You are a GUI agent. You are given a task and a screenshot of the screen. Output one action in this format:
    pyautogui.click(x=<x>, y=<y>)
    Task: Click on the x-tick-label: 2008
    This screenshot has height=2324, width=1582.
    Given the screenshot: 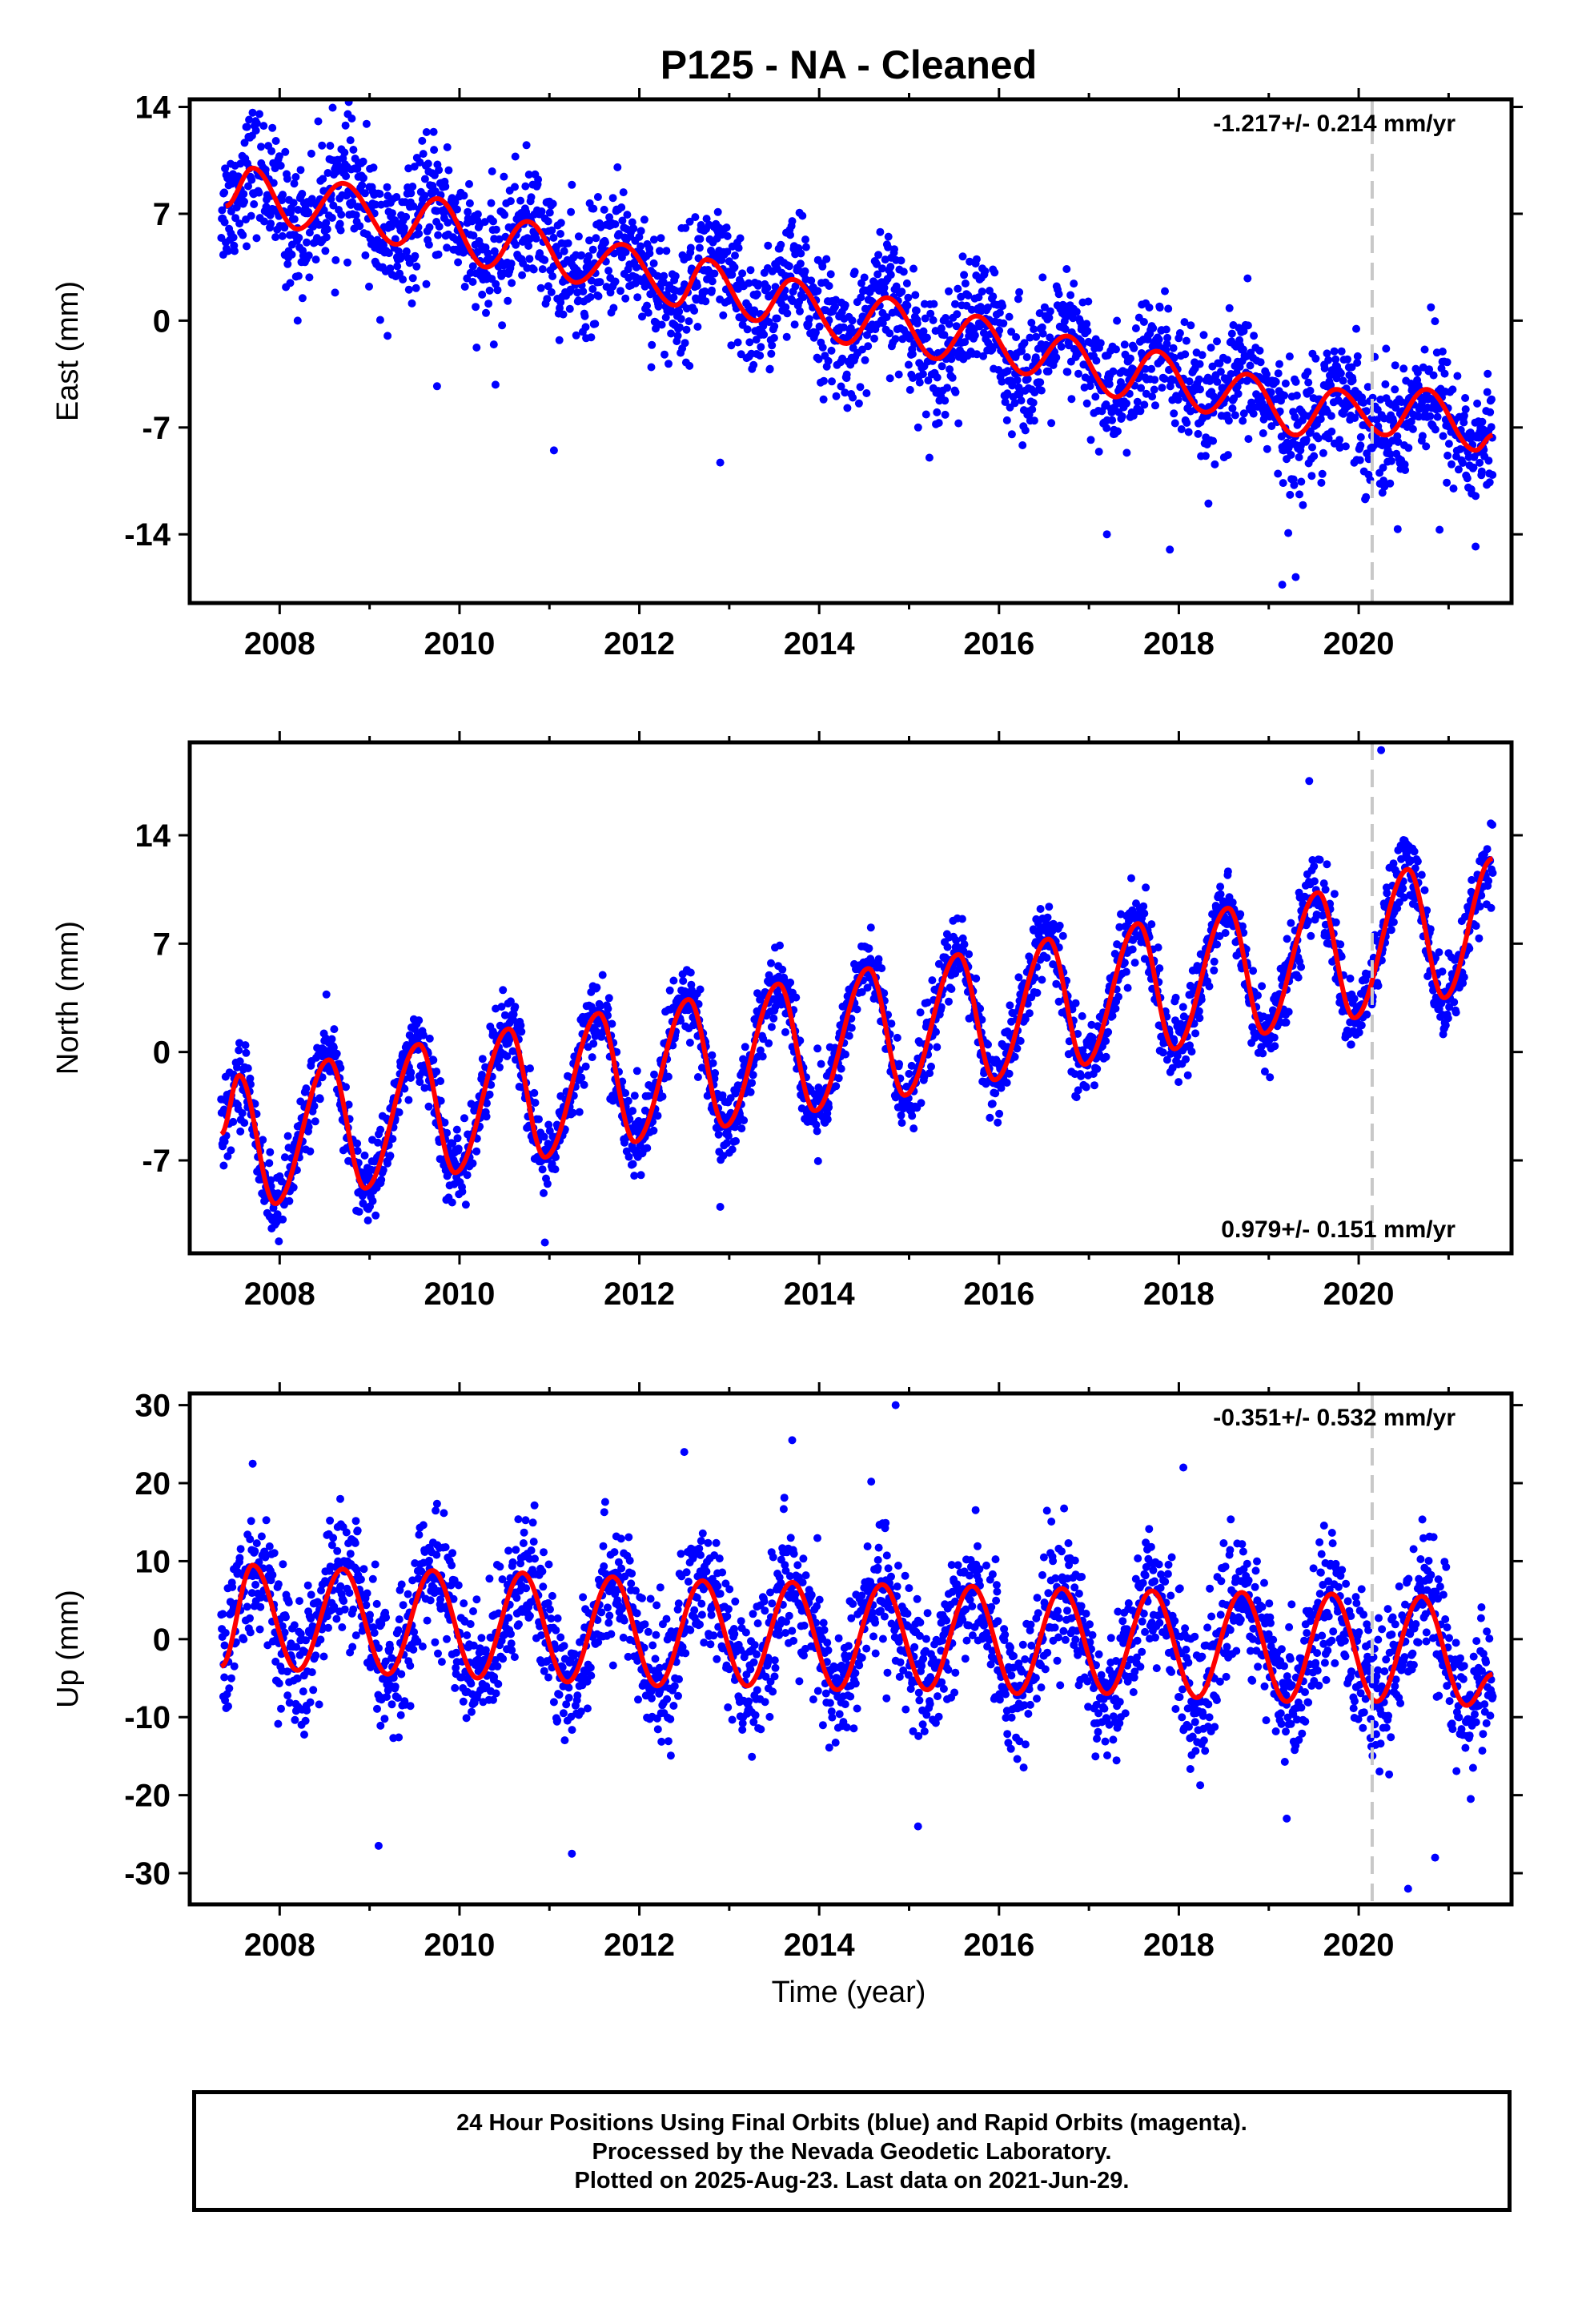 What is the action you would take?
    pyautogui.click(x=279, y=644)
    